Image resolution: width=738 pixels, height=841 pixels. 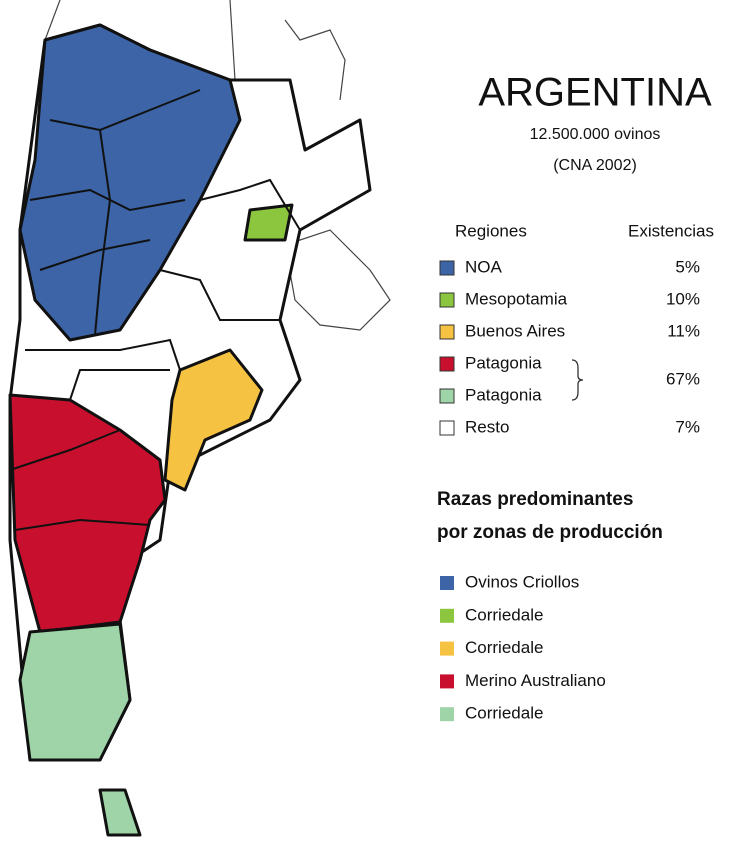 I want to click on region-tierra-del-fuego, so click(x=120, y=812).